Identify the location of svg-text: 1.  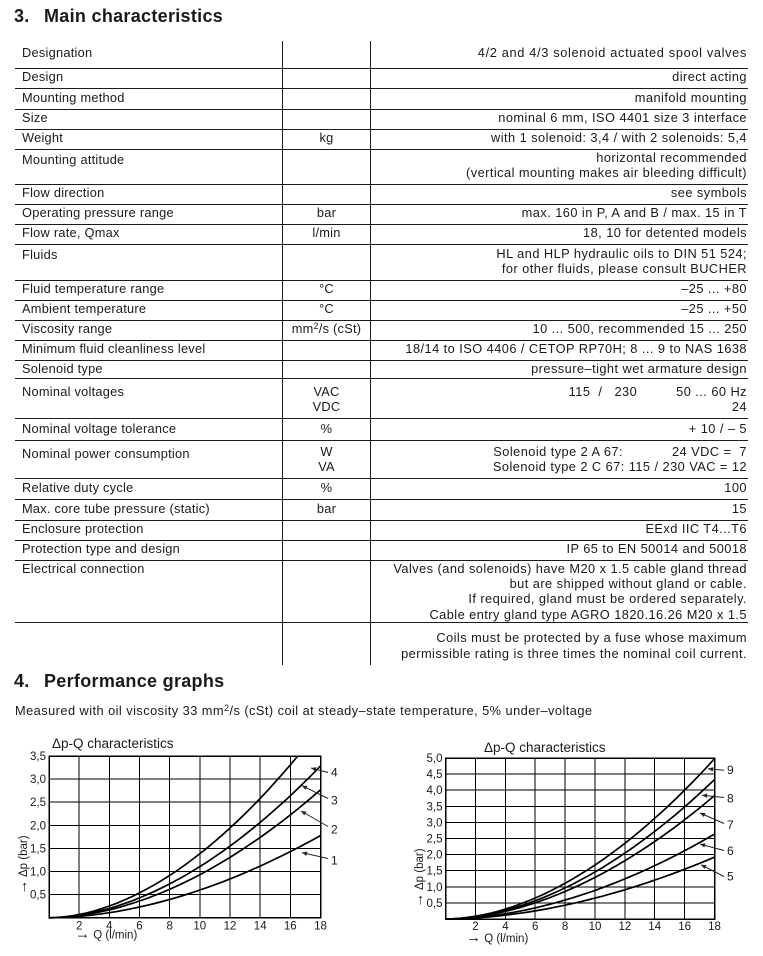
(334, 861).